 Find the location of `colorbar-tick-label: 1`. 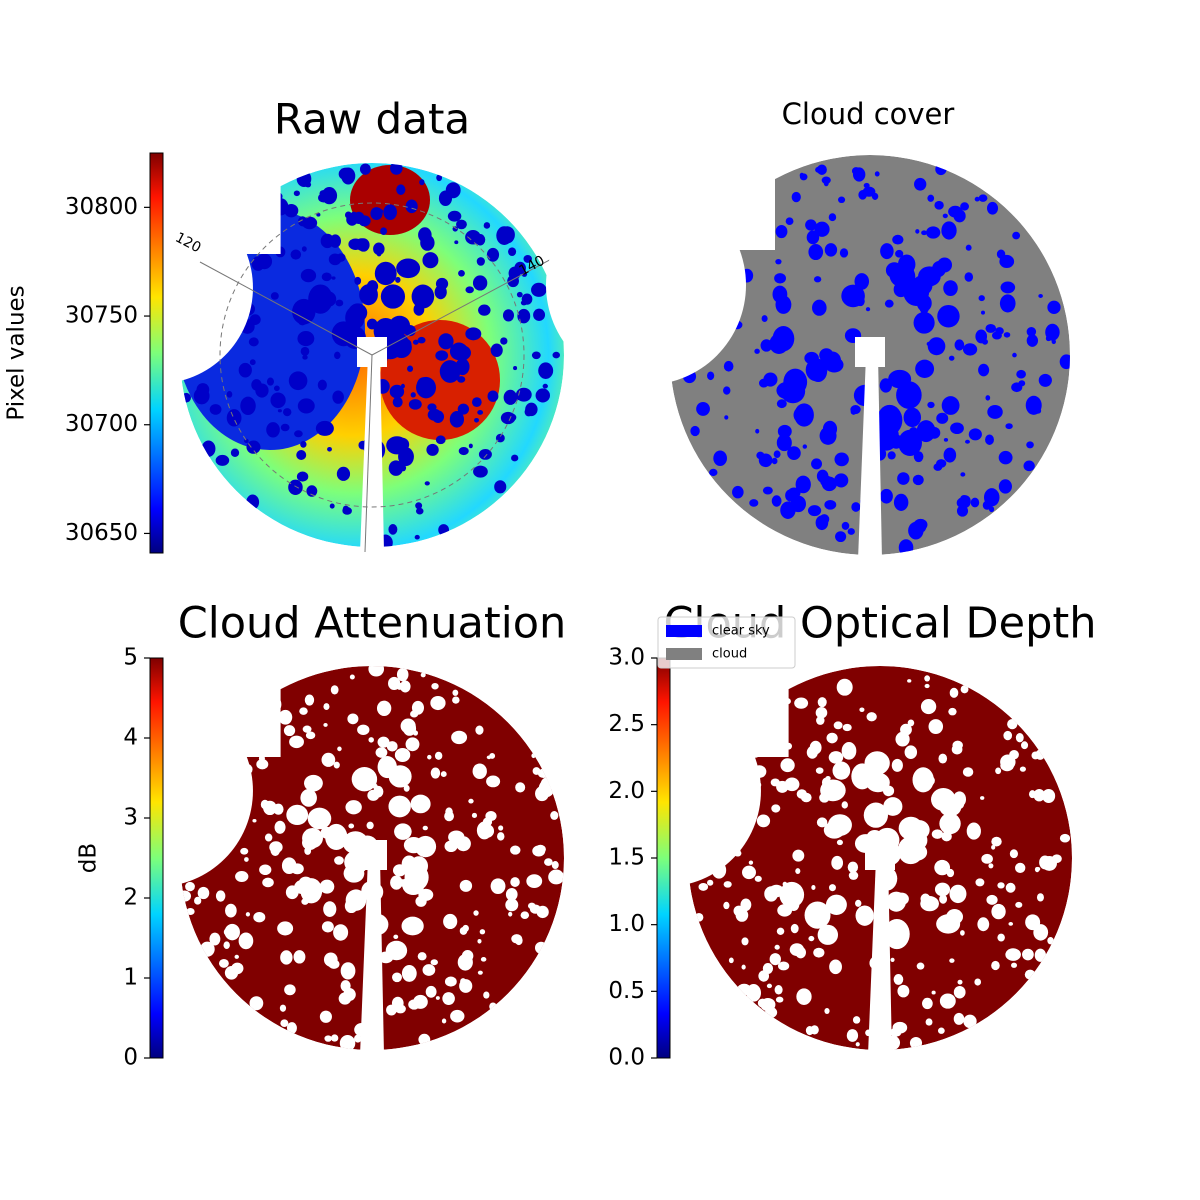

colorbar-tick-label: 1 is located at coordinates (130, 978).